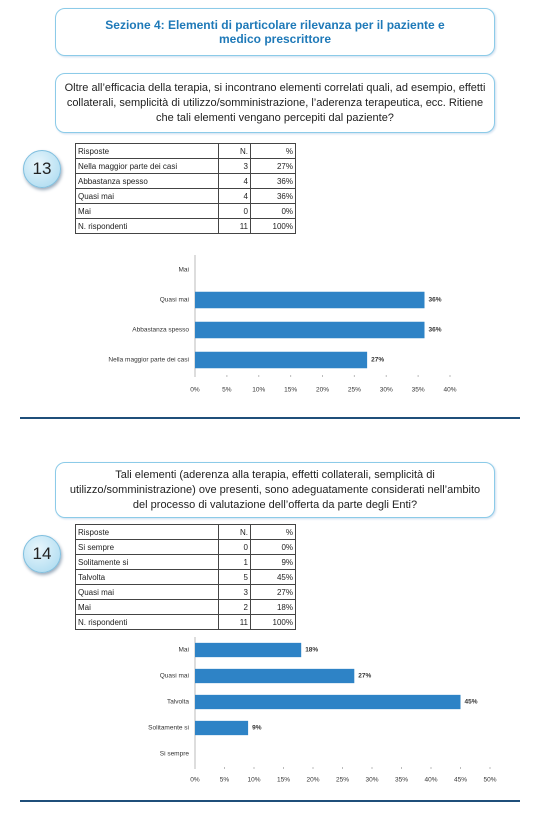 Image resolution: width=544 pixels, height=822 pixels. I want to click on table-cell: 5, so click(234, 577).